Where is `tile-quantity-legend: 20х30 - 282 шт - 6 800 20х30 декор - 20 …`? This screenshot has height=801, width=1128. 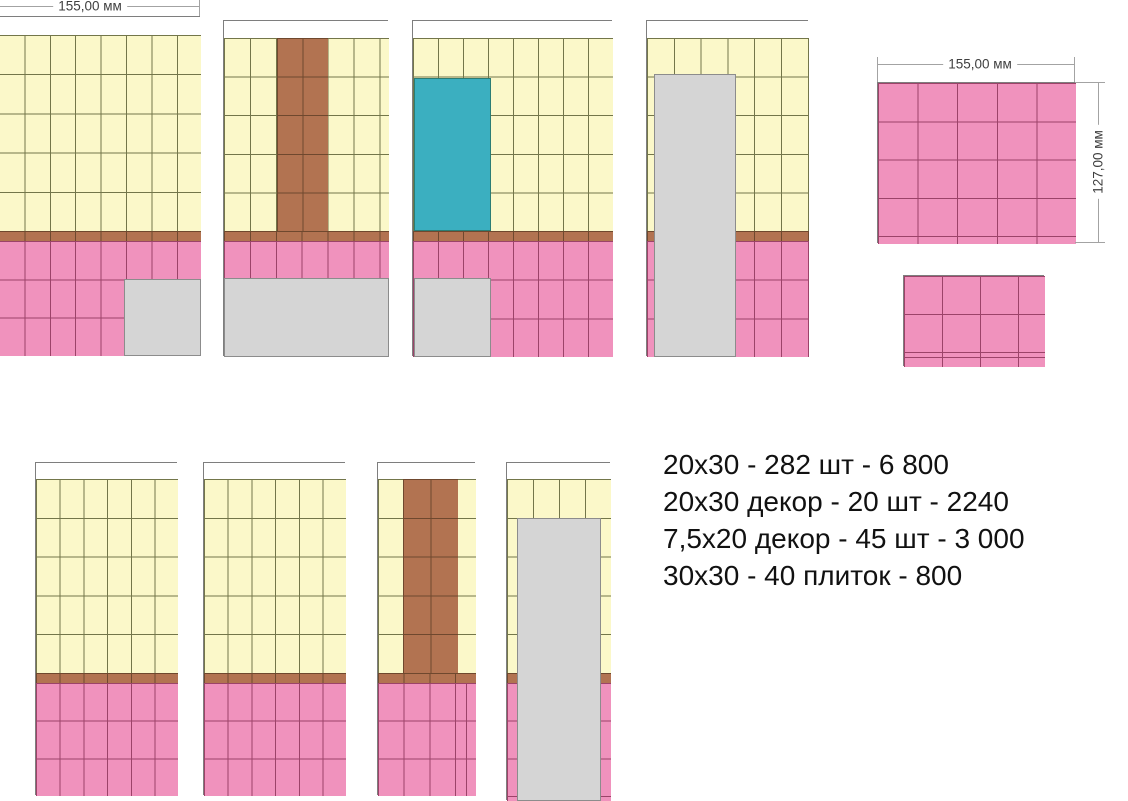 tile-quantity-legend: 20х30 - 282 шт - 6 800 20х30 декор - 20 … is located at coordinates (844, 520).